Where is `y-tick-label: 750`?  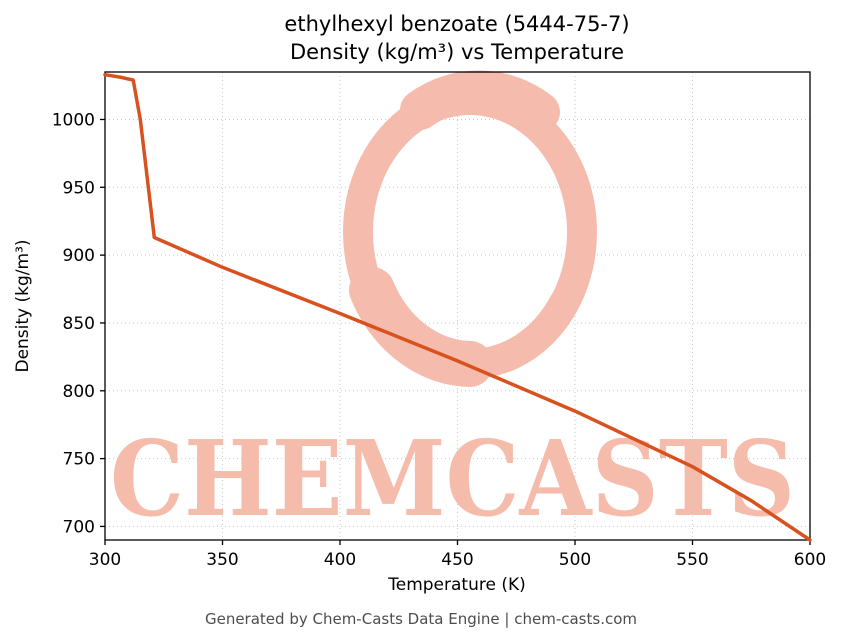 y-tick-label: 750 is located at coordinates (79, 460).